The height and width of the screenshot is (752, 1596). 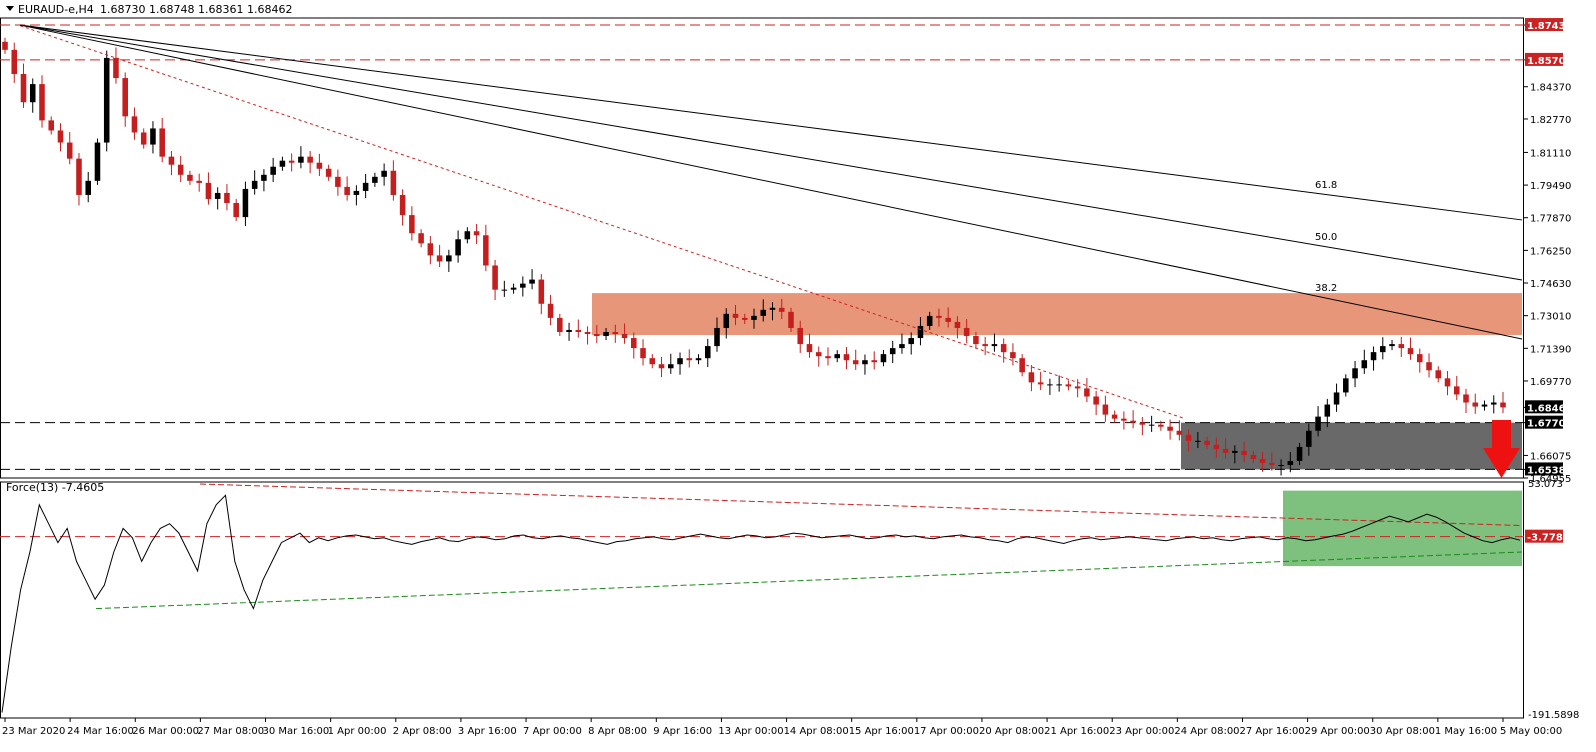 What do you see at coordinates (750, 731) in the screenshot?
I see `x-tick-label: 13 Apr 00:00` at bounding box center [750, 731].